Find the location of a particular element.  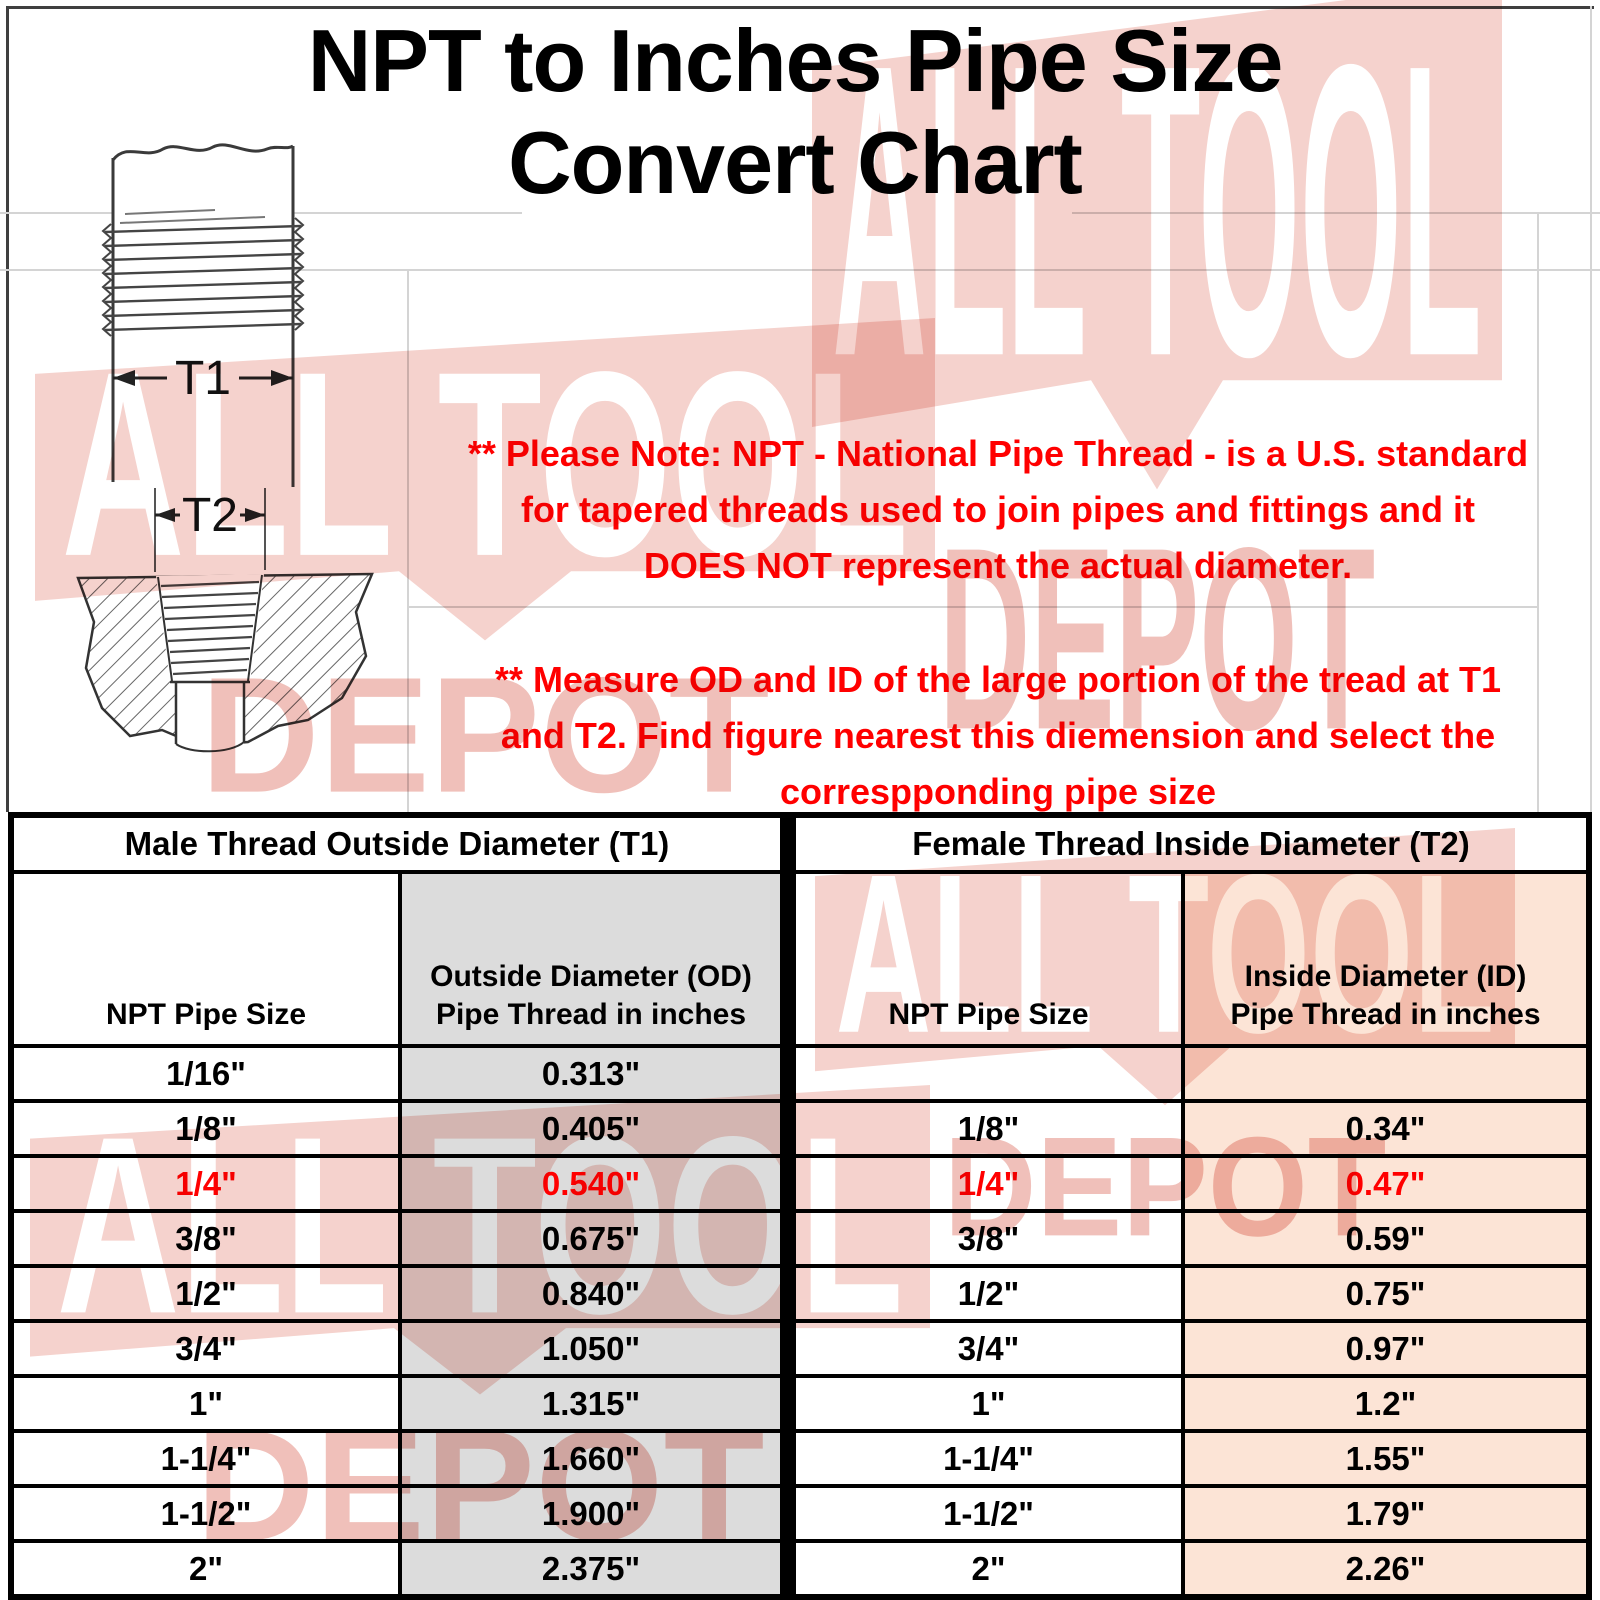

table-cell-id-value: 2.26" is located at coordinates (1385, 1568).